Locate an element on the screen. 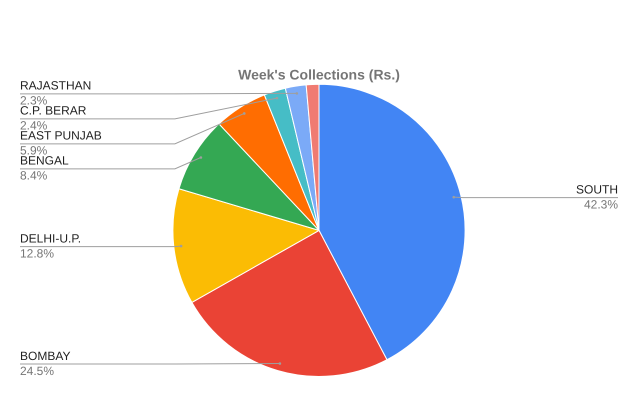 Image resolution: width=638 pixels, height=394 pixels. slice-label: SOUTH is located at coordinates (597, 189).